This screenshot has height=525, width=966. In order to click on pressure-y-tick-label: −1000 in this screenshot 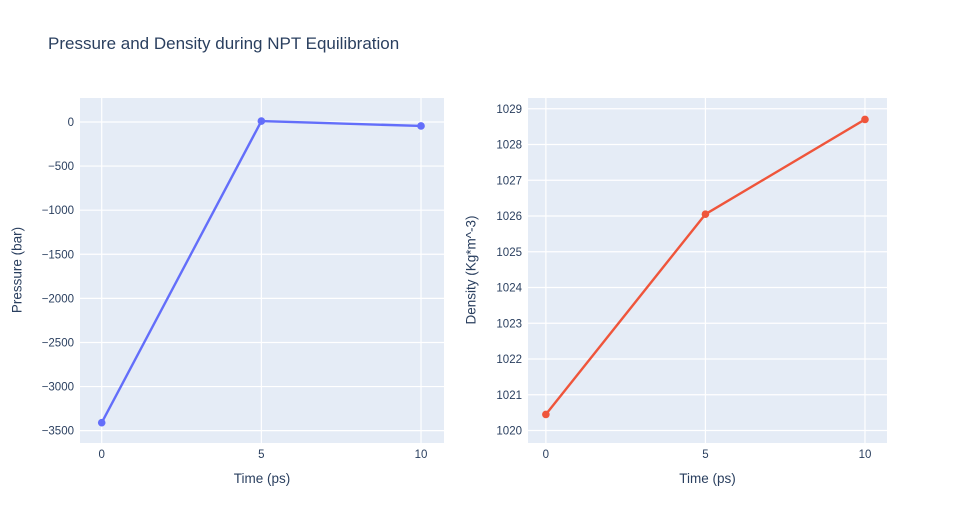, I will do `click(58, 211)`.